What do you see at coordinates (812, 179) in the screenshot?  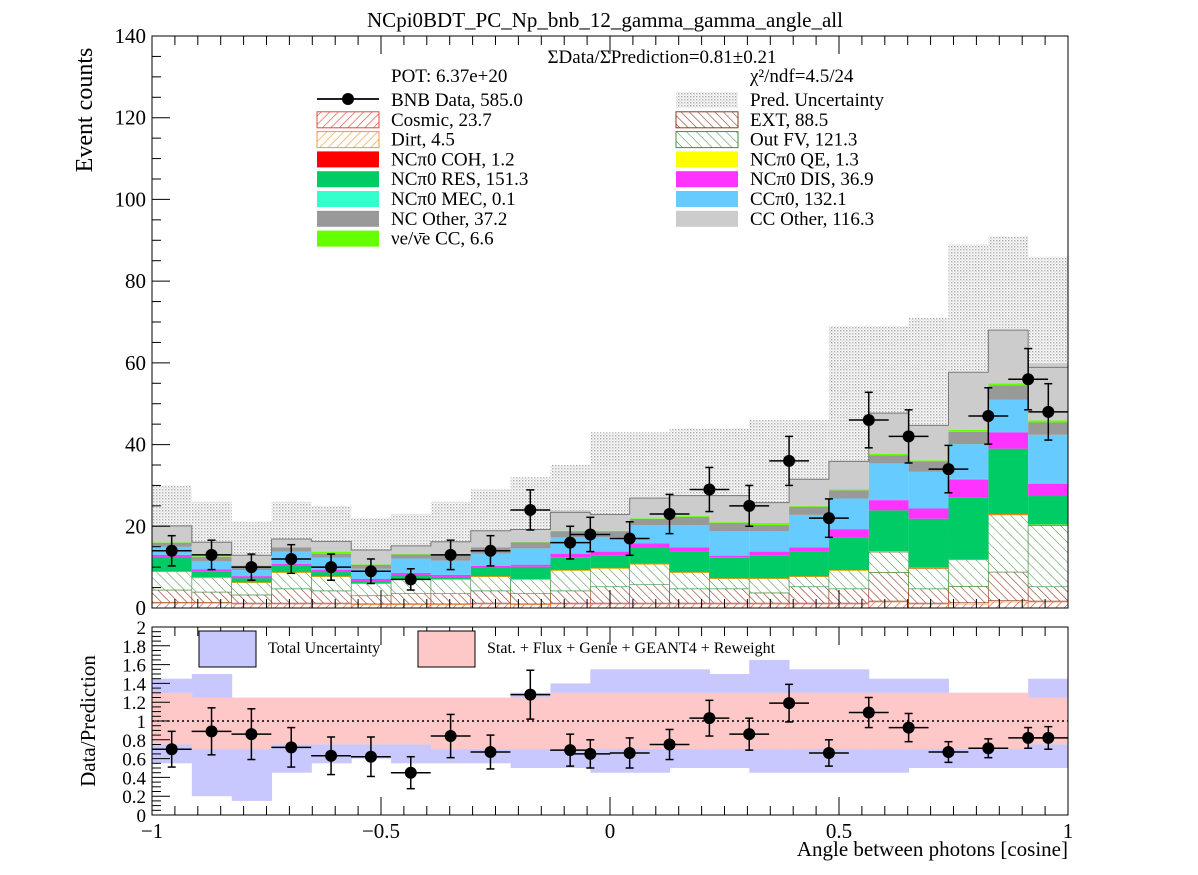 I see `legend-label-nc-0-dis: NCπ0 DIS, 36.9` at bounding box center [812, 179].